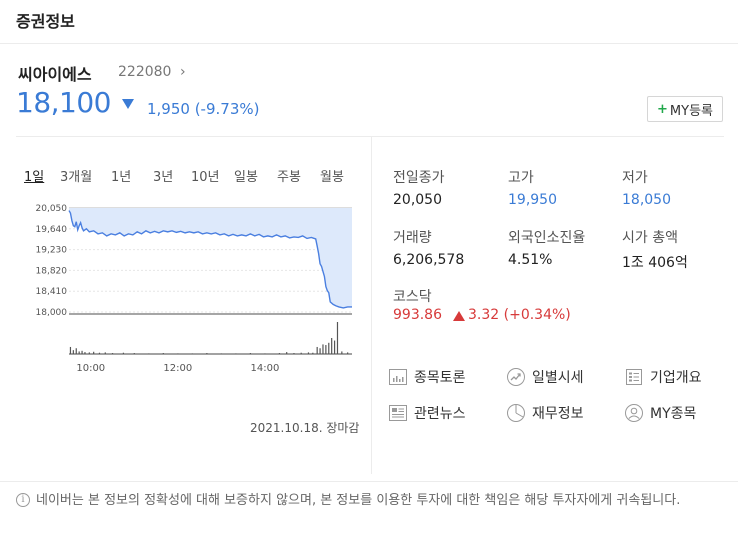  I want to click on link-label: 재무정보, so click(558, 414).